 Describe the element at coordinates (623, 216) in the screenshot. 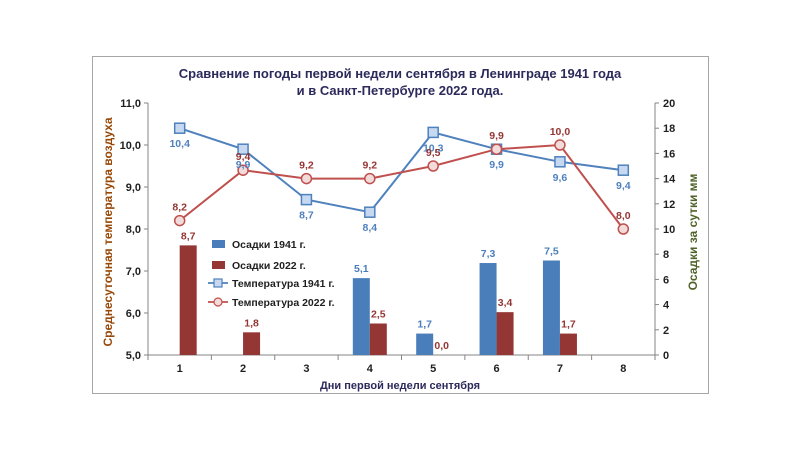

I see `point-data-label: 8,0` at that location.